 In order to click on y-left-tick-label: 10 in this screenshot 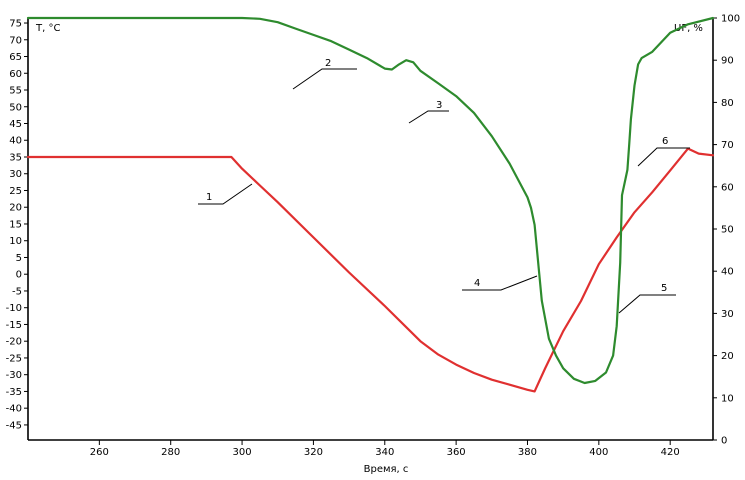, I will do `click(15, 241)`.